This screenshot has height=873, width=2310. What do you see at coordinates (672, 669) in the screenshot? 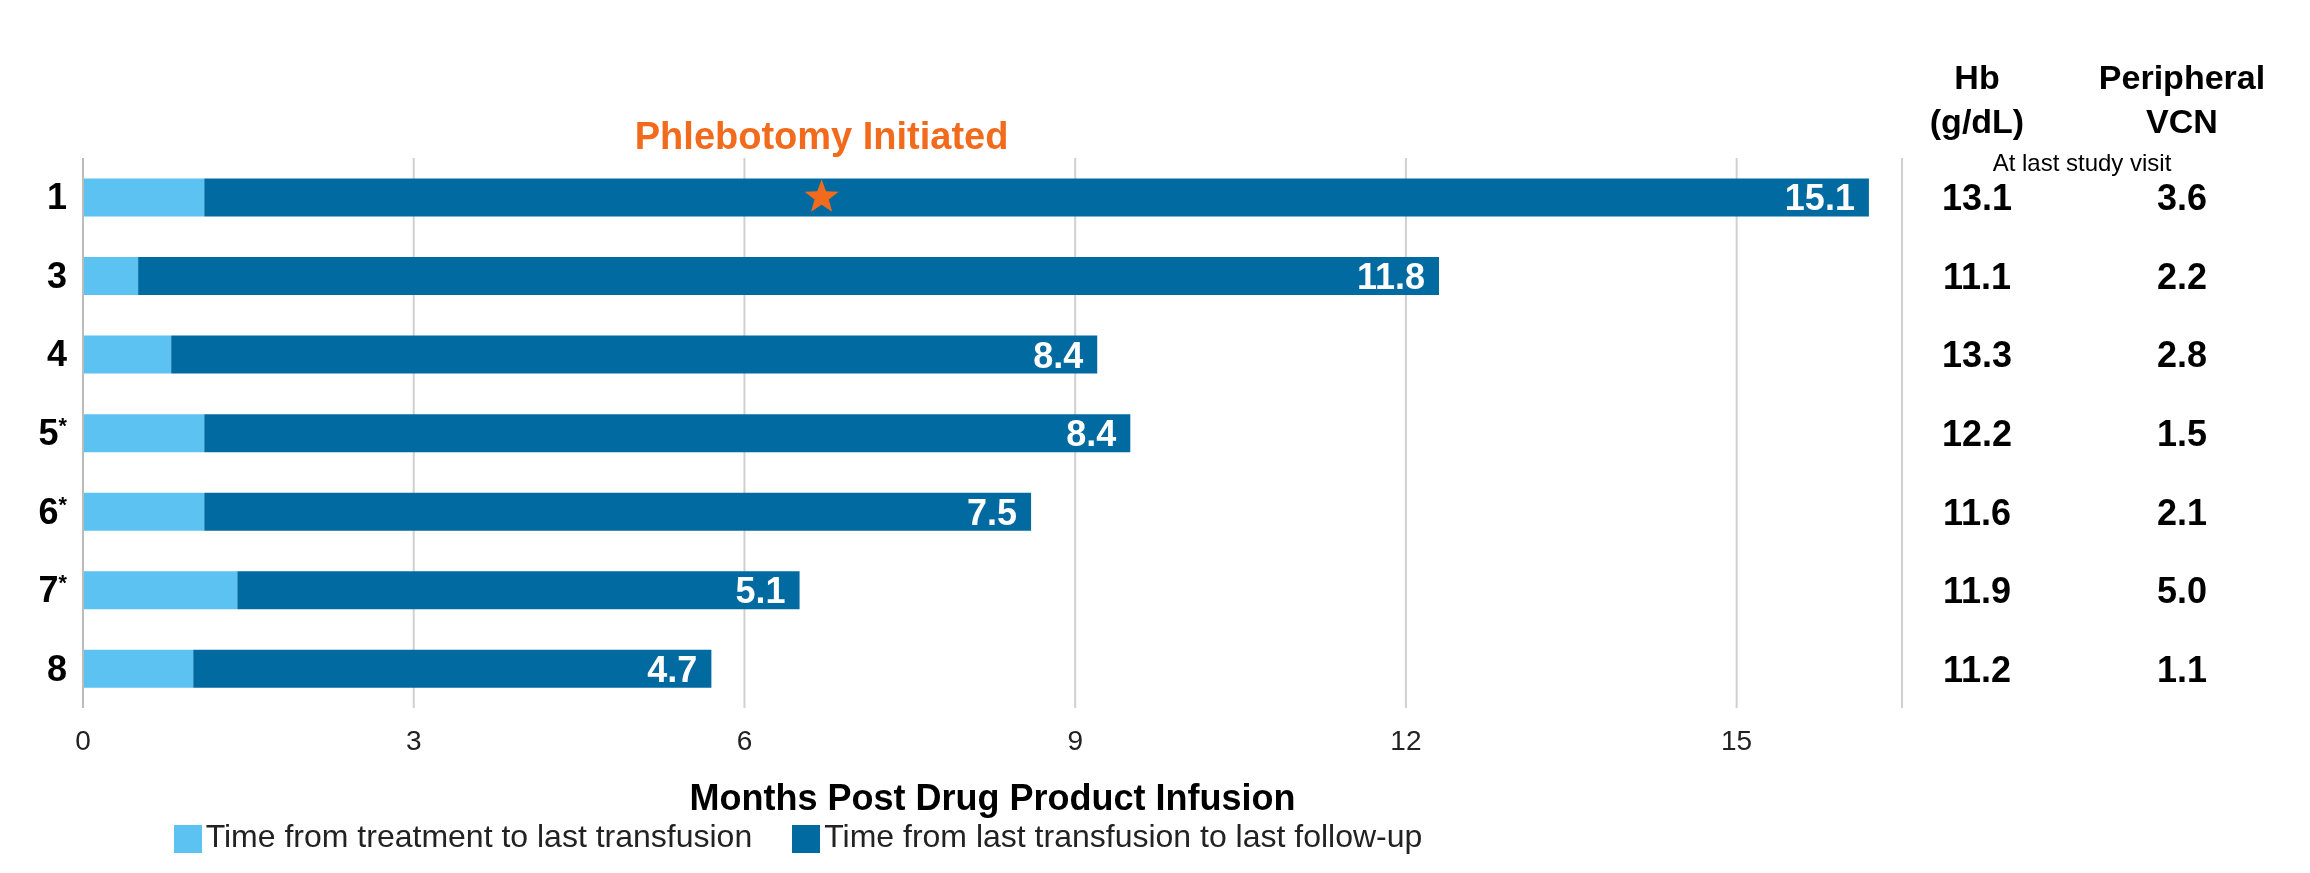
I see `data-label: 4.7` at bounding box center [672, 669].